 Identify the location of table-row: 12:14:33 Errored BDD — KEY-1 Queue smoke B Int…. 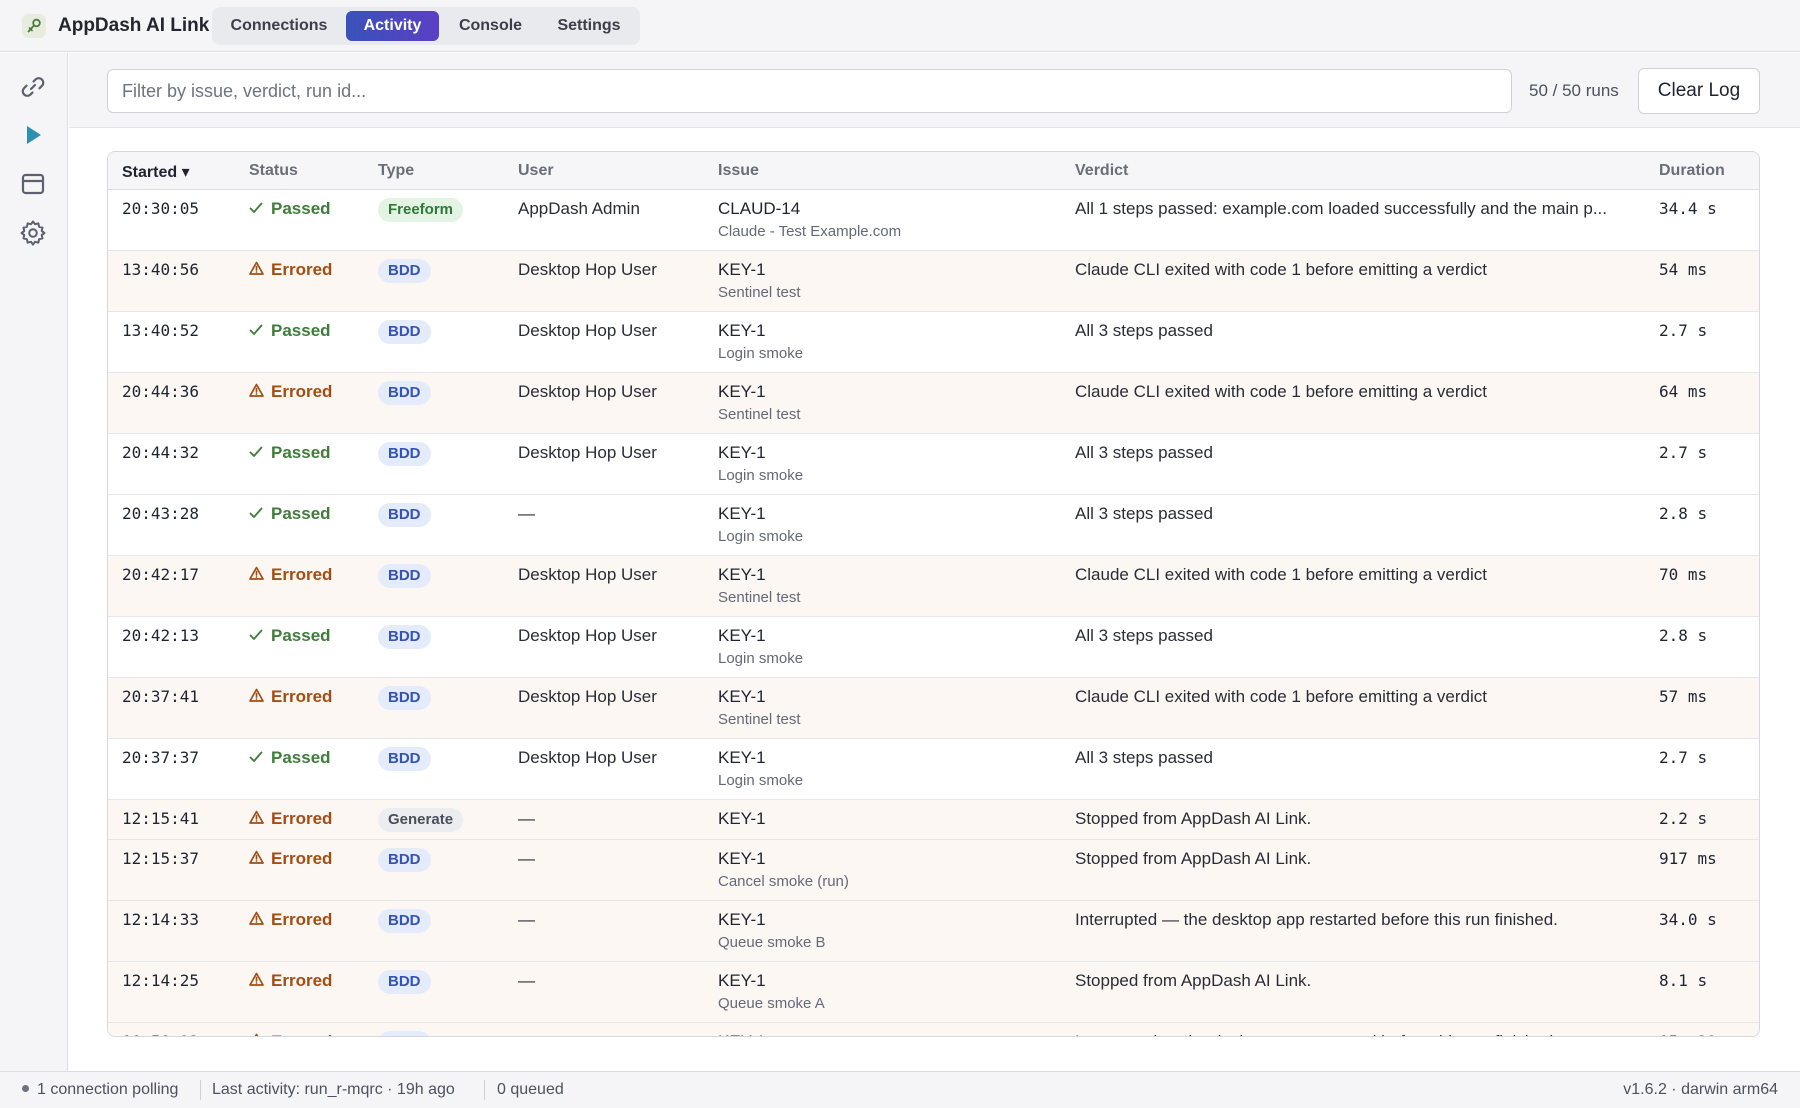
(933, 931).